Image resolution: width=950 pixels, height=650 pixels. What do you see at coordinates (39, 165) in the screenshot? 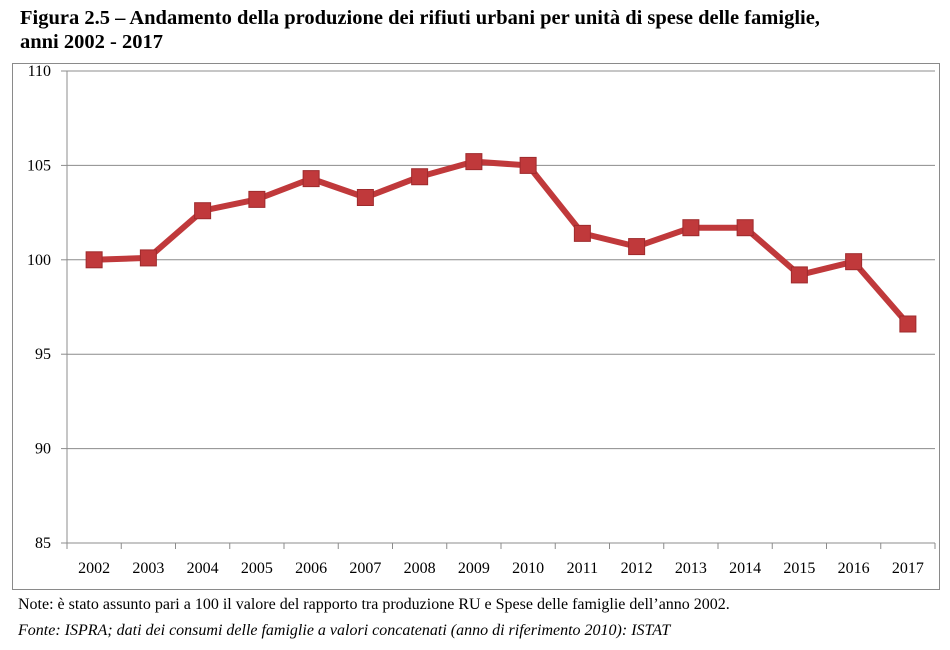
I see `y-tick-label-105: 105` at bounding box center [39, 165].